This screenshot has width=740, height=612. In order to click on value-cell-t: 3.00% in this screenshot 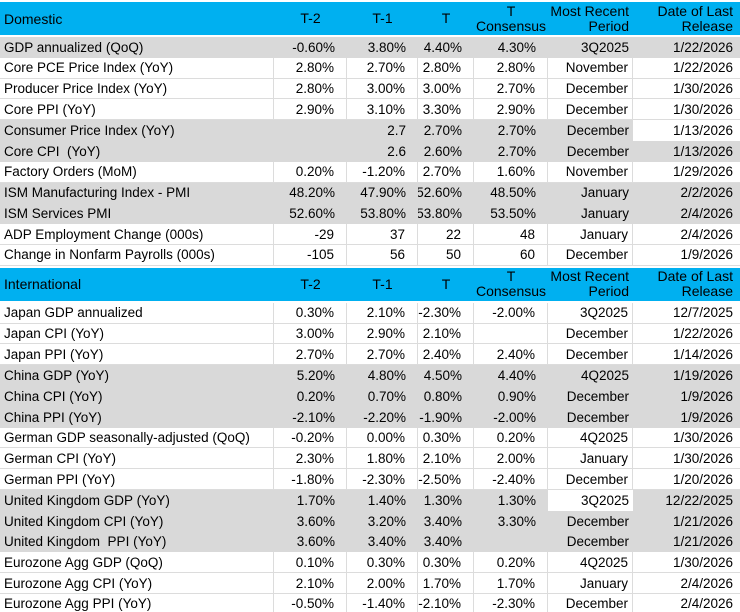, I will do `click(446, 88)`.